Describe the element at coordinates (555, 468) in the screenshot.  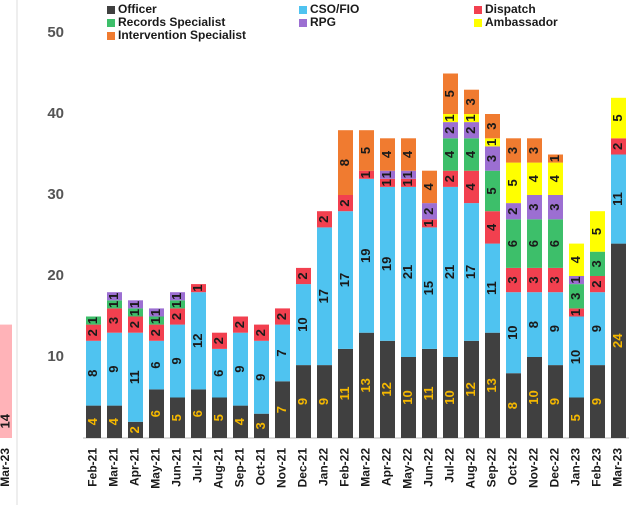
I see `x-tick-label: Dec-22` at that location.